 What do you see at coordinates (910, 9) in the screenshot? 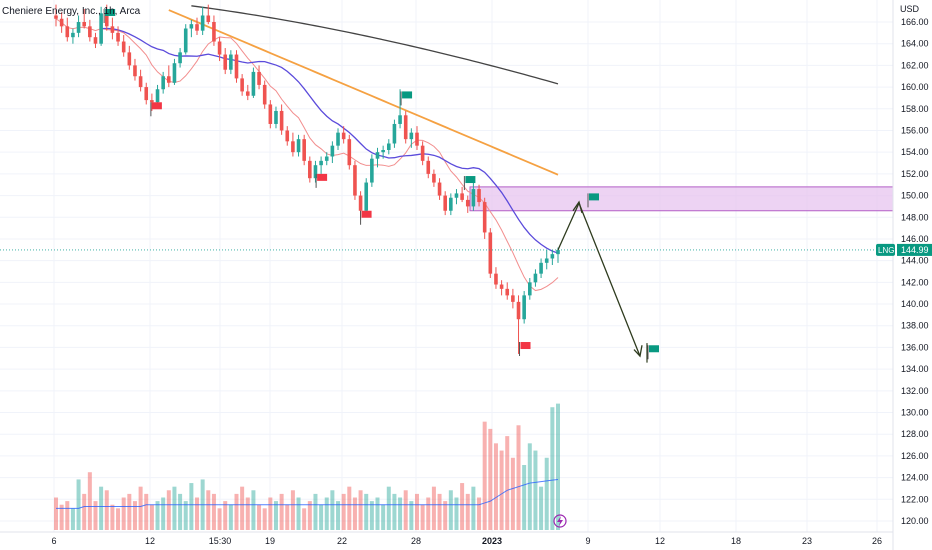
I see `currency-label: USD` at bounding box center [910, 9].